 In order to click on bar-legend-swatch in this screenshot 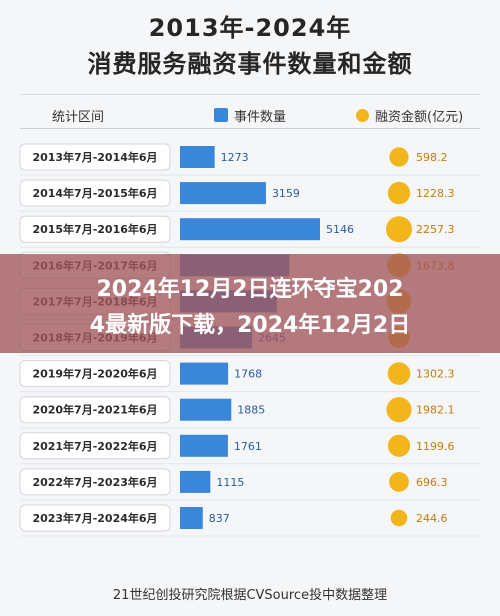, I will do `click(221, 115)`.